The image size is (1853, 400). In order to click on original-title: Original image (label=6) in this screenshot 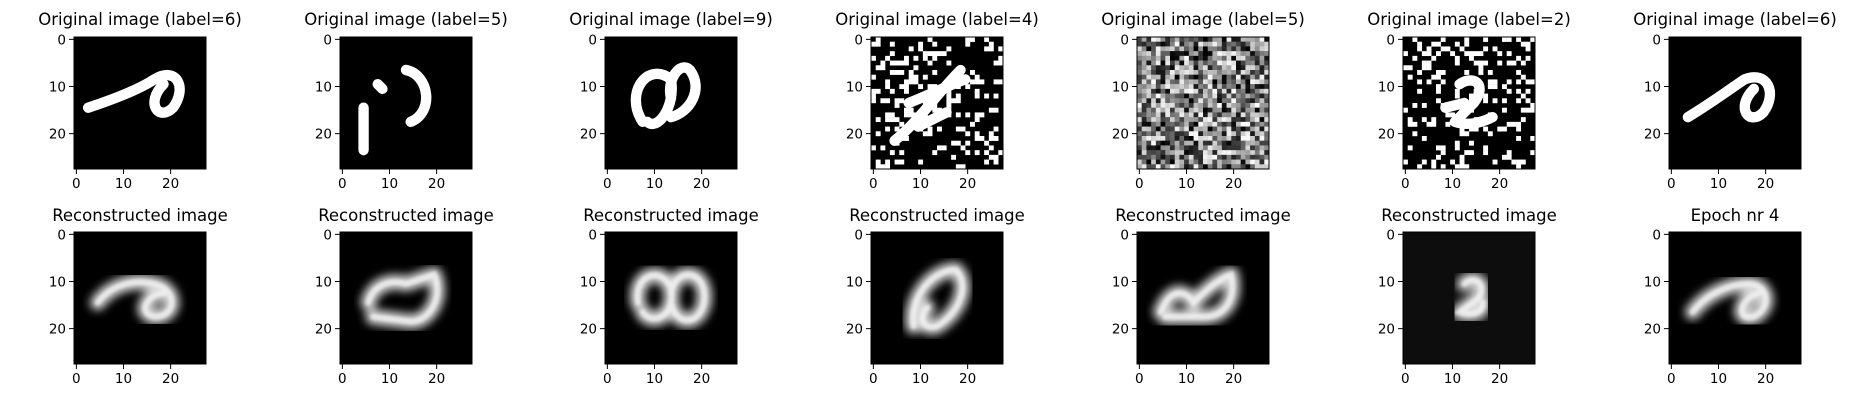, I will do `click(1735, 19)`.